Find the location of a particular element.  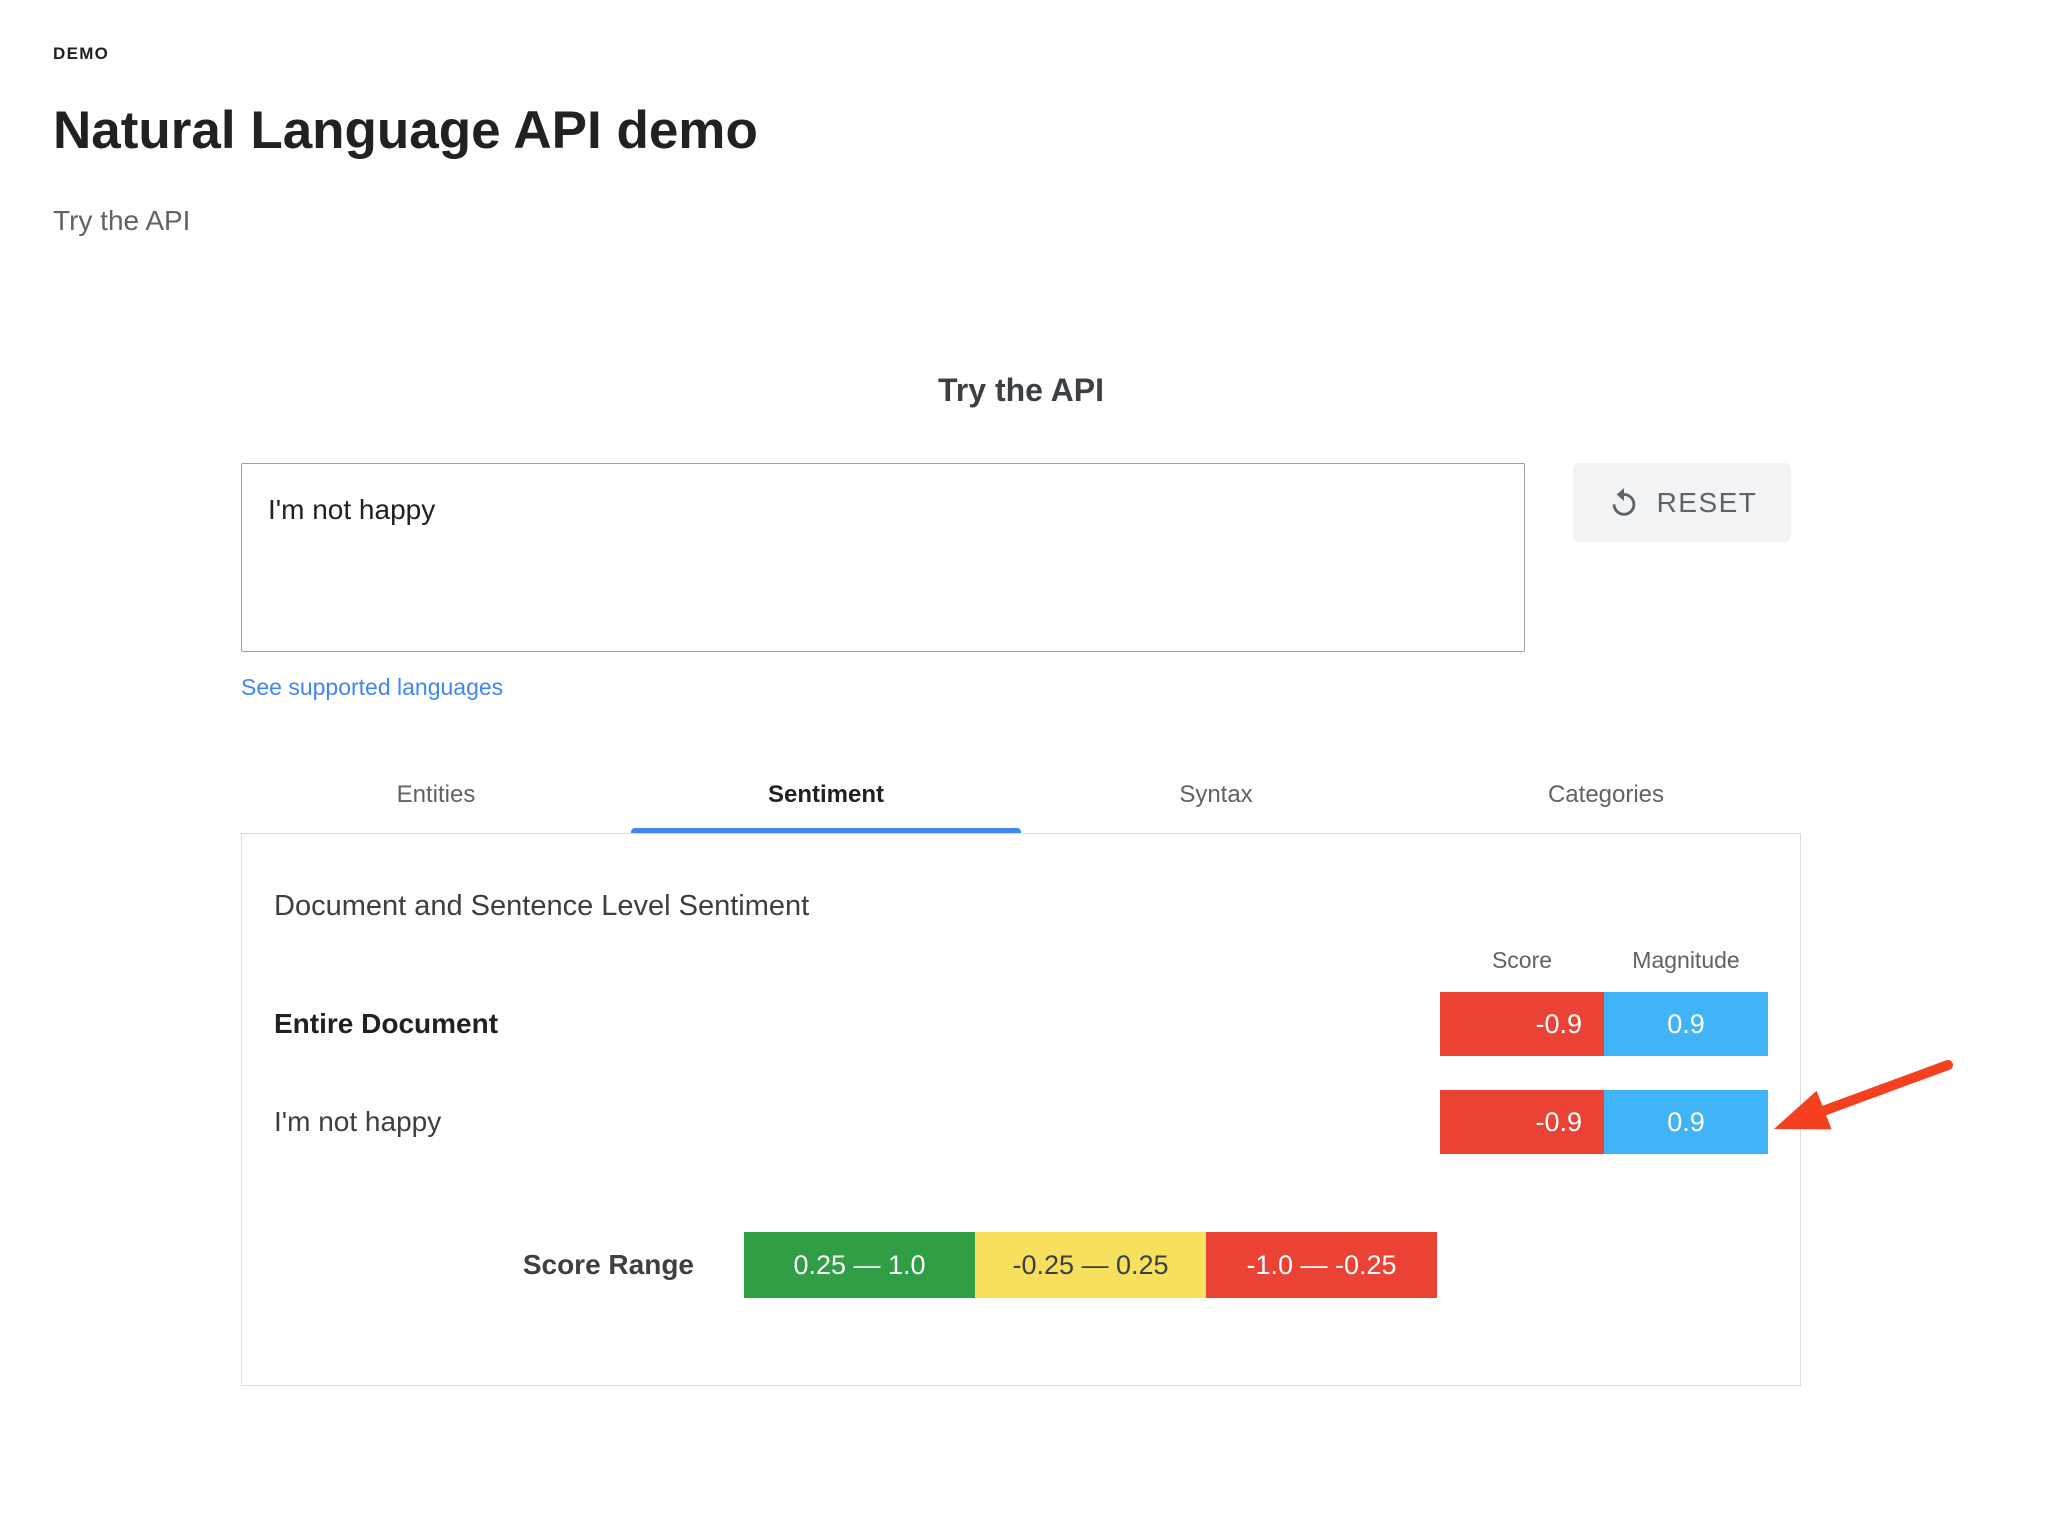

supported-languages-link: See supported languages is located at coordinates (372, 687).